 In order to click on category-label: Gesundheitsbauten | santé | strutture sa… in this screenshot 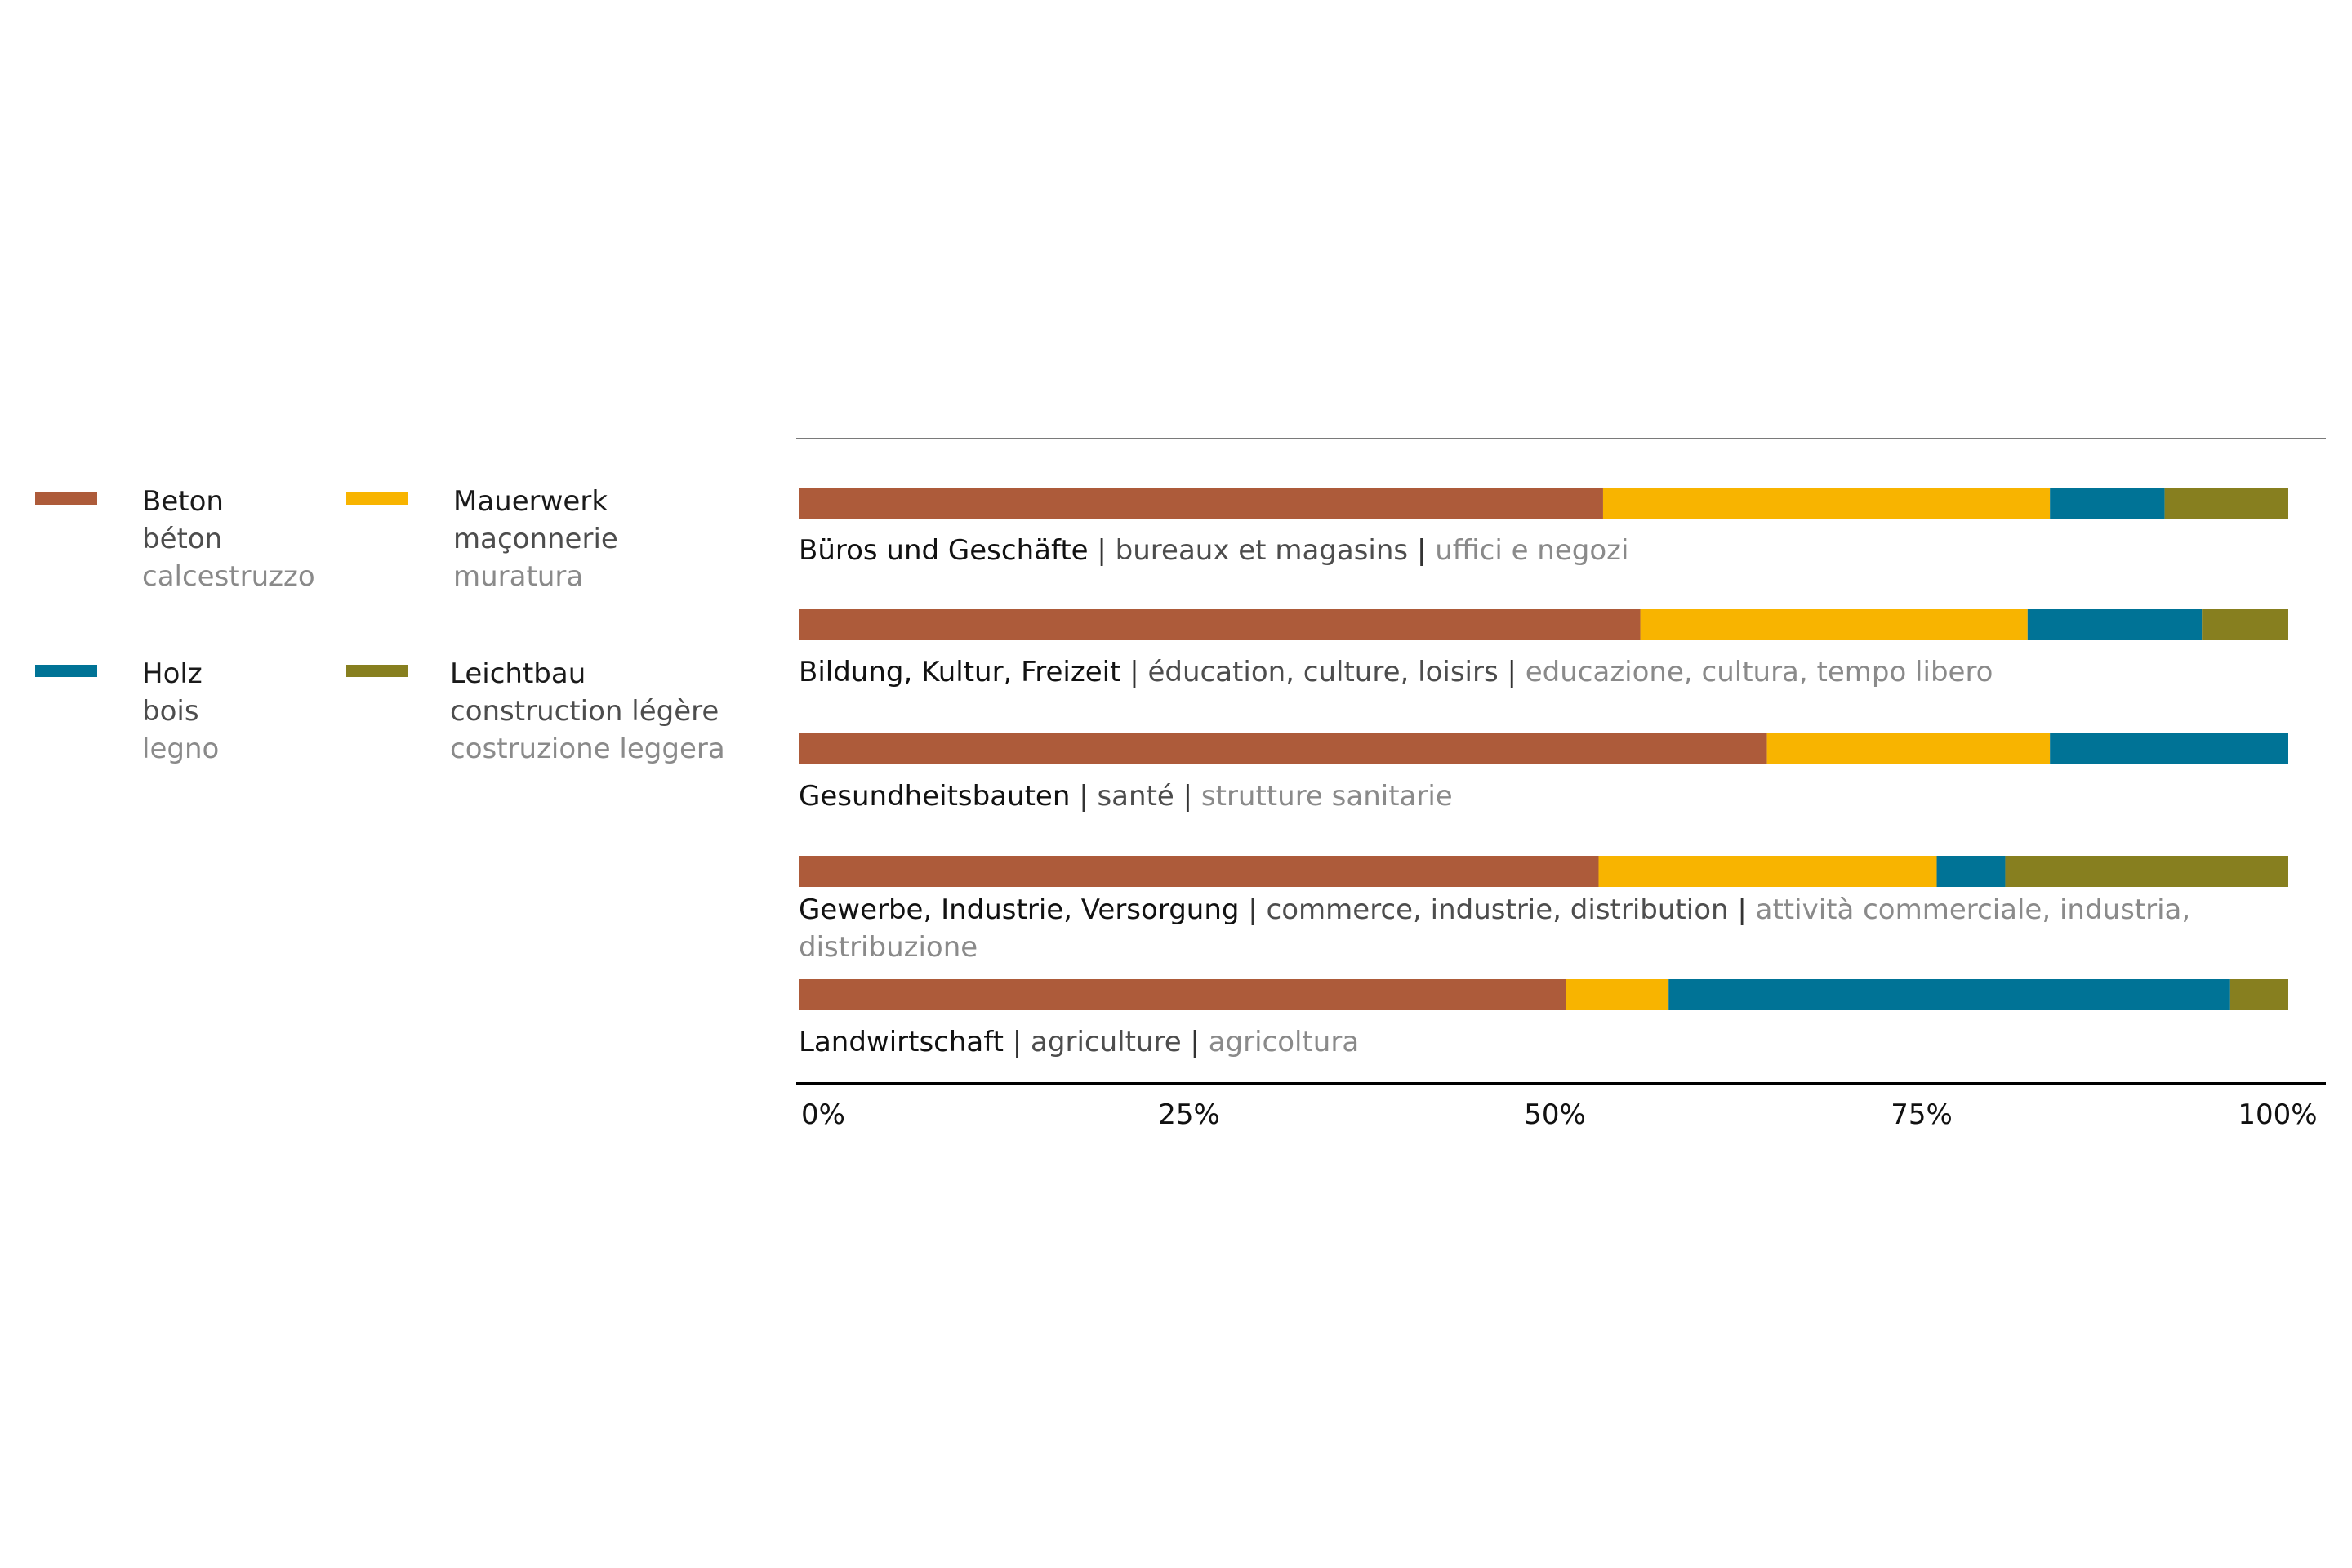, I will do `click(1534, 796)`.